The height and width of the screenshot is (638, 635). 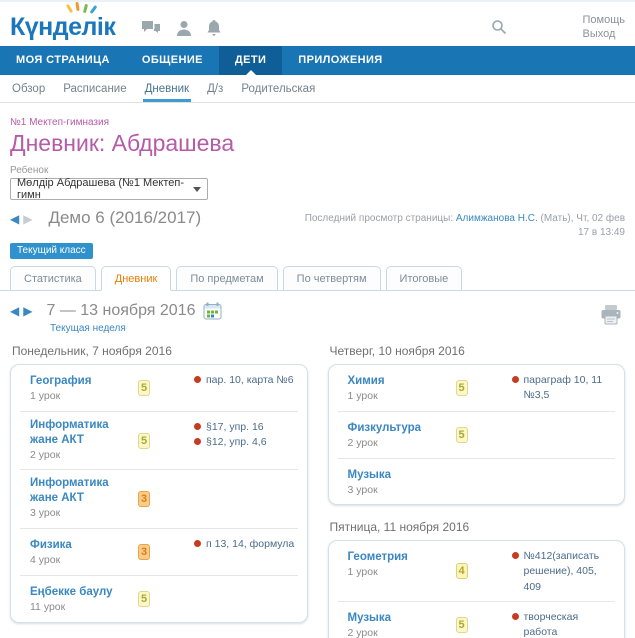 I want to click on subject-link: Геометрия, so click(x=377, y=557).